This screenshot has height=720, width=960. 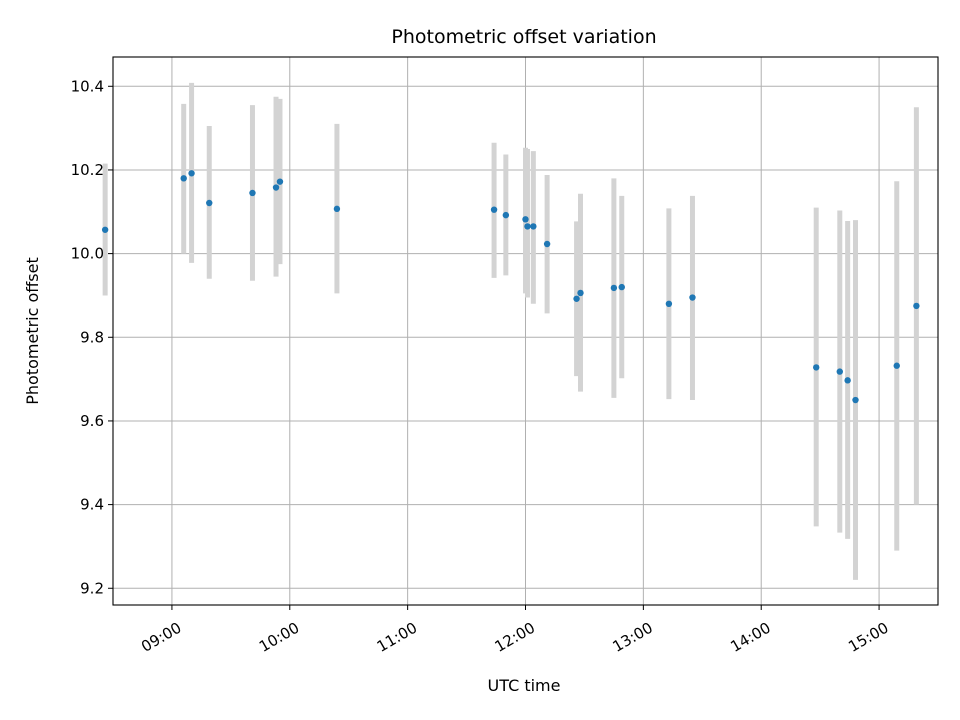 What do you see at coordinates (868, 637) in the screenshot?
I see `x-tick-label: 15:00` at bounding box center [868, 637].